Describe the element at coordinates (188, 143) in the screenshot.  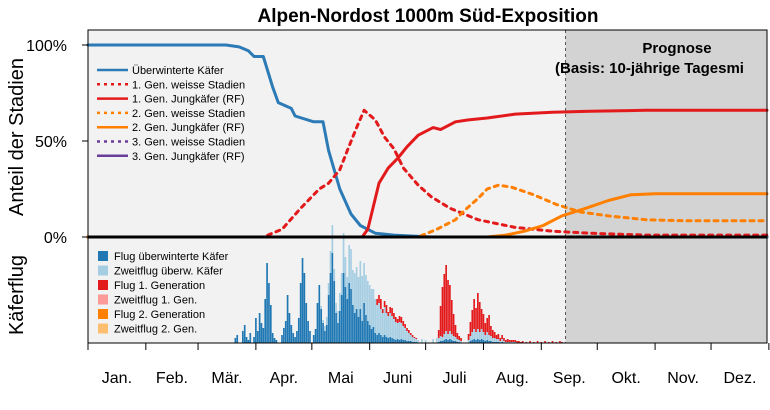
I see `legend-label: 3. Gen. weisse Stadien` at that location.